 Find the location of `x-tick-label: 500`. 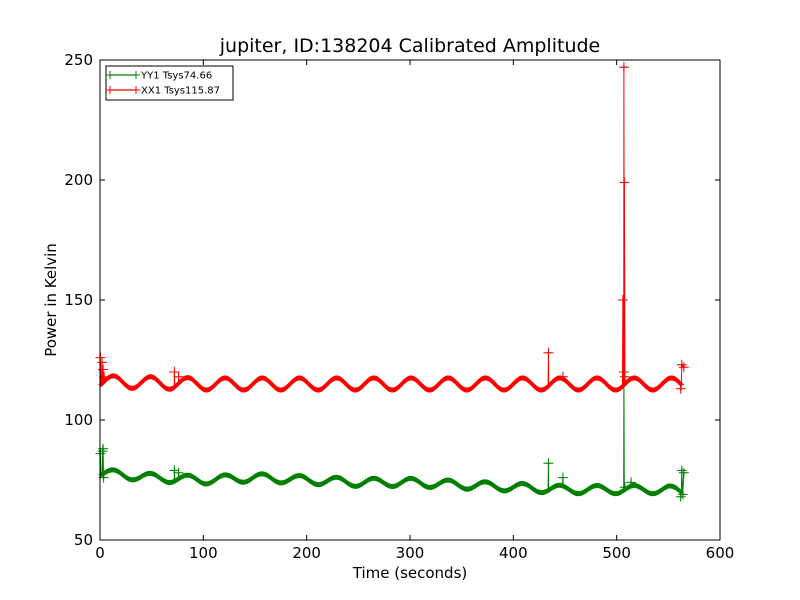

x-tick-label: 500 is located at coordinates (616, 553).